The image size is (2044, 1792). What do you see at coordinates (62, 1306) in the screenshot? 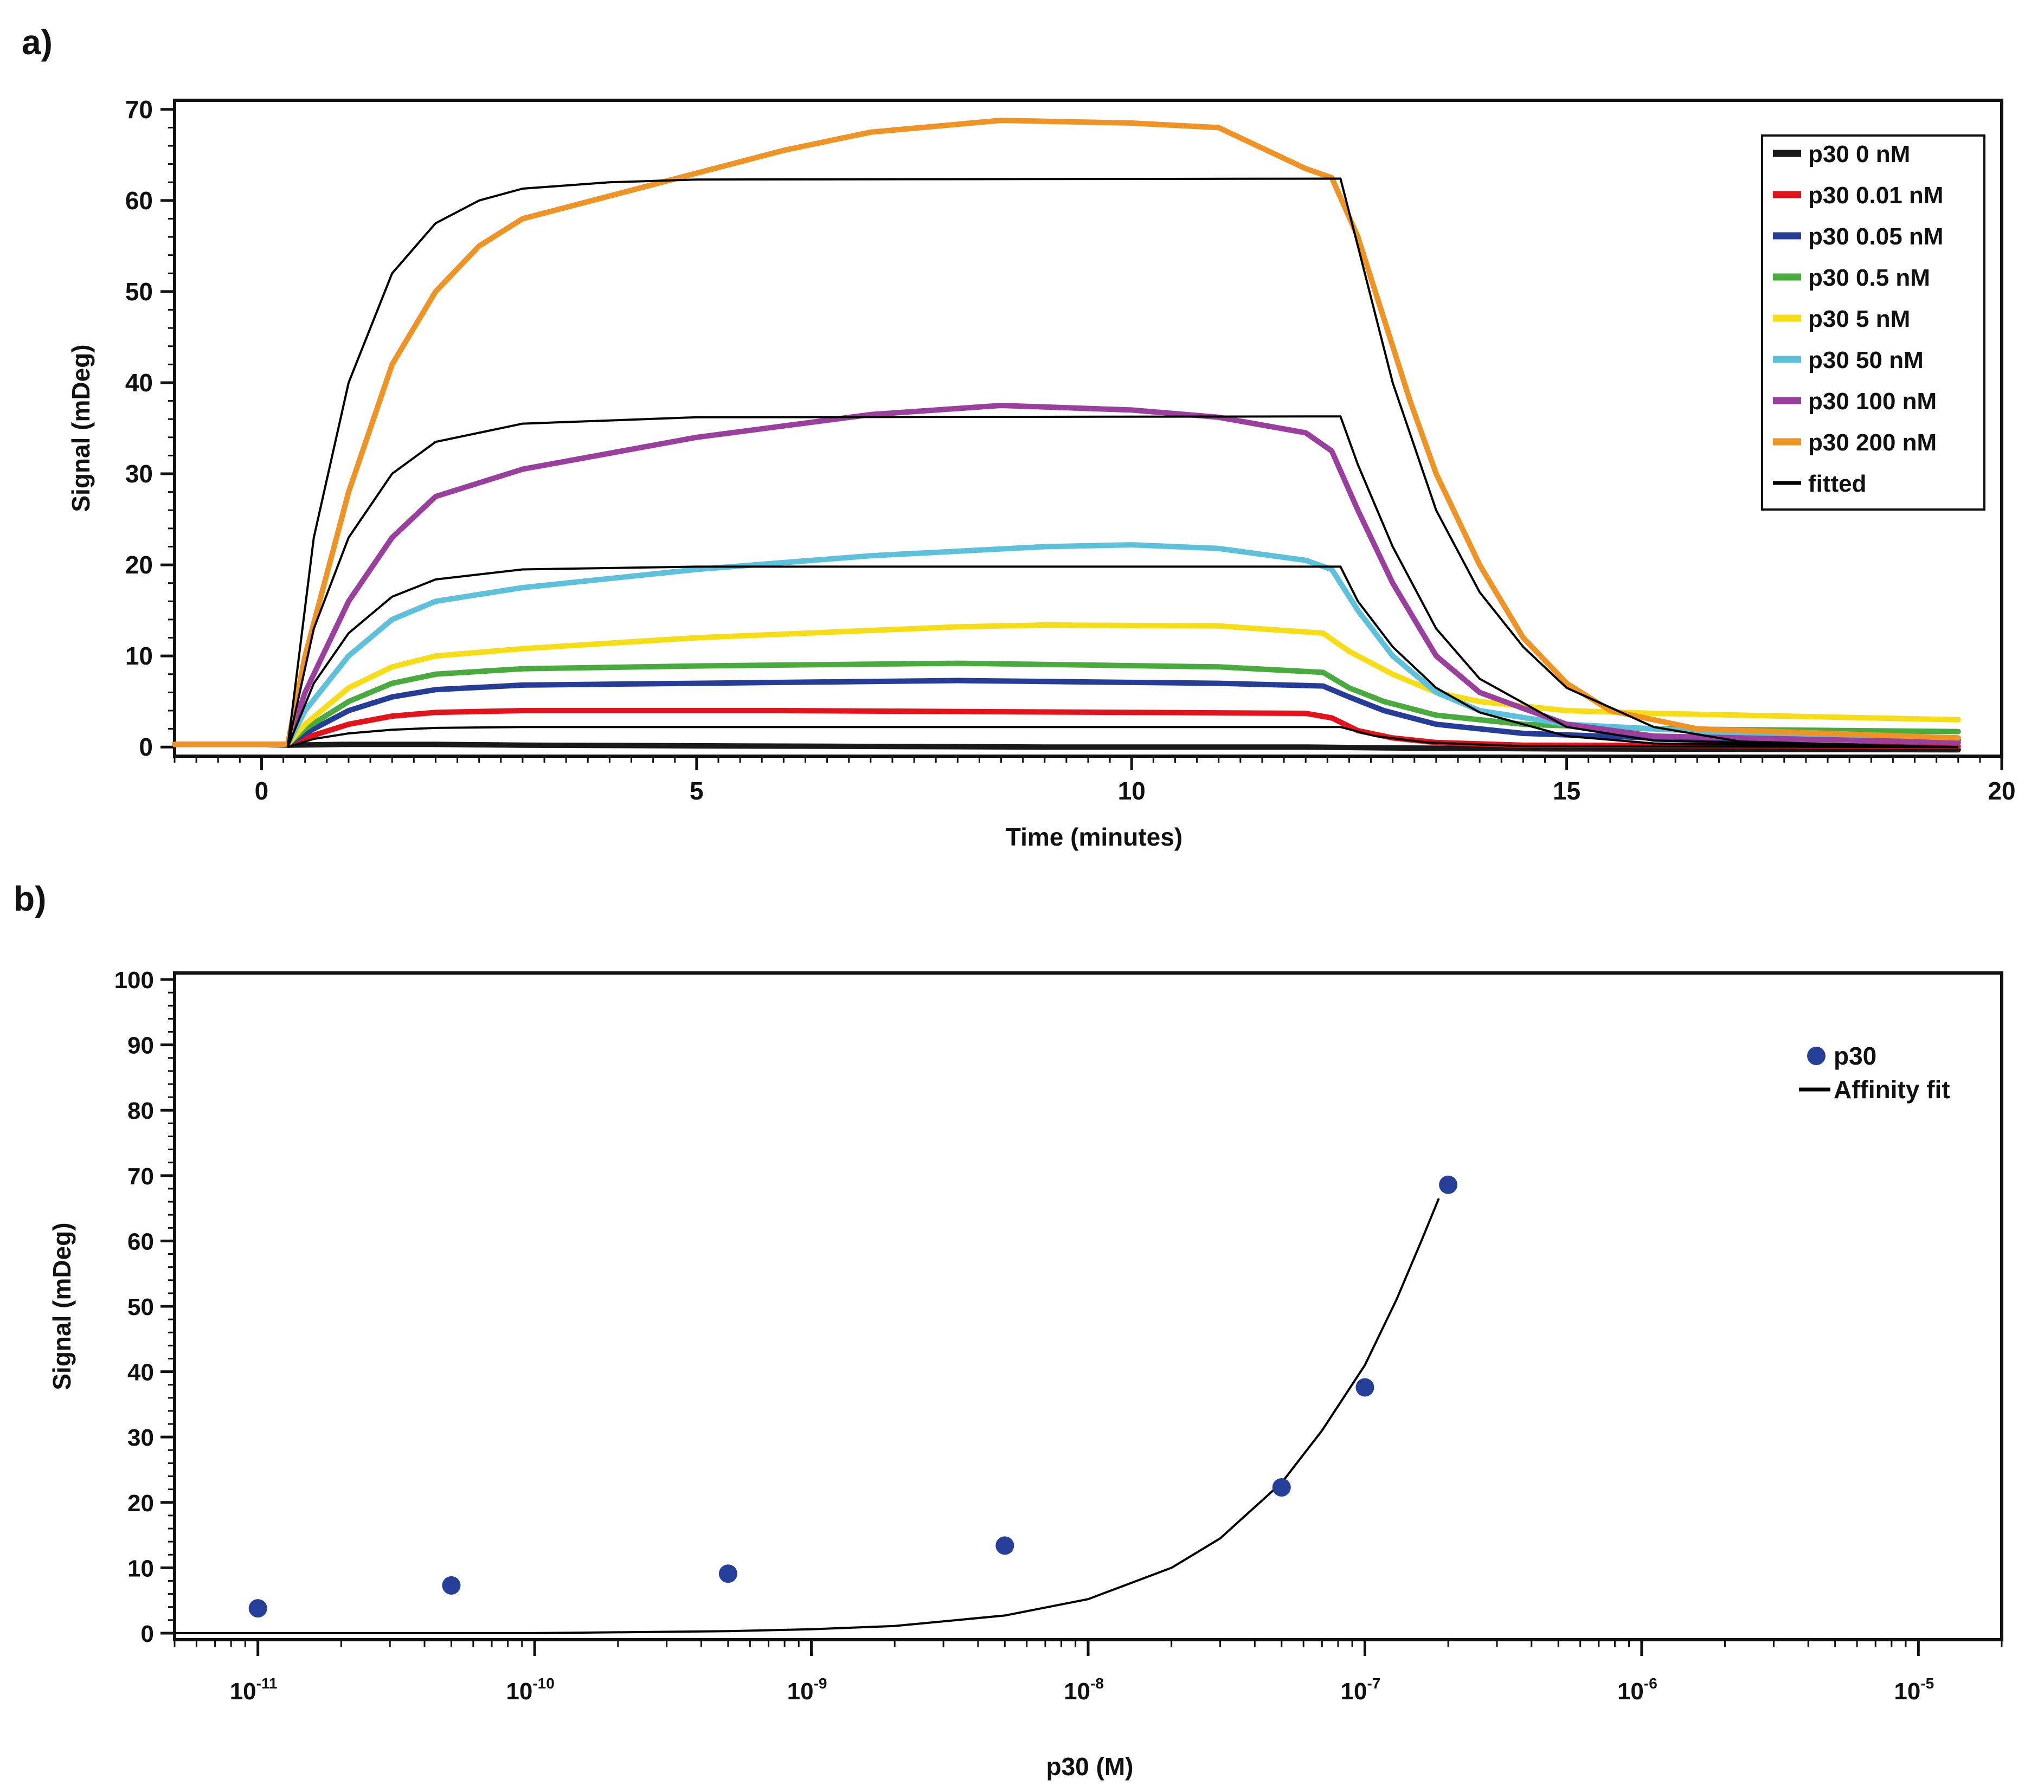
I see `chart-b-y-axis-label: Signal (mDeg)` at bounding box center [62, 1306].